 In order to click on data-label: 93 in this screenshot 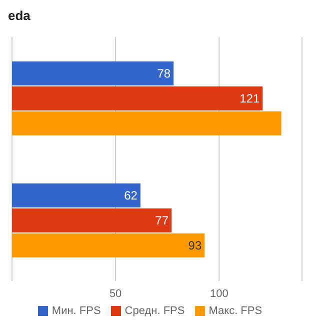, I will do `click(195, 245)`.